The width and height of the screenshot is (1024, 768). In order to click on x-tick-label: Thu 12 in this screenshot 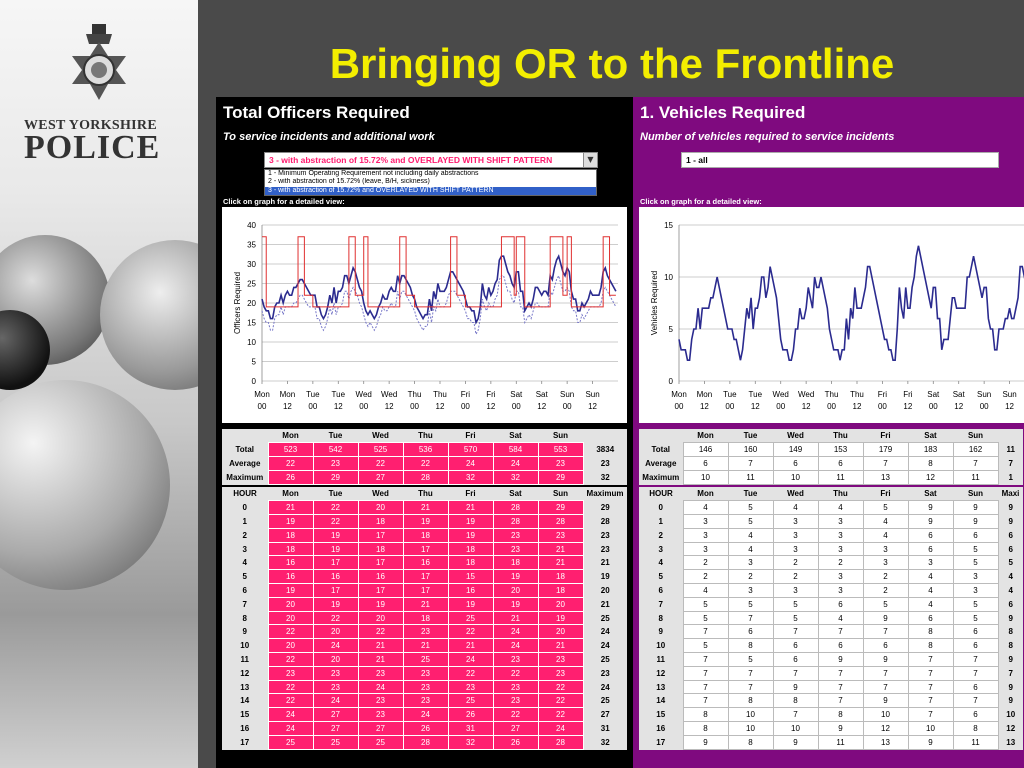, I will do `click(857, 400)`.